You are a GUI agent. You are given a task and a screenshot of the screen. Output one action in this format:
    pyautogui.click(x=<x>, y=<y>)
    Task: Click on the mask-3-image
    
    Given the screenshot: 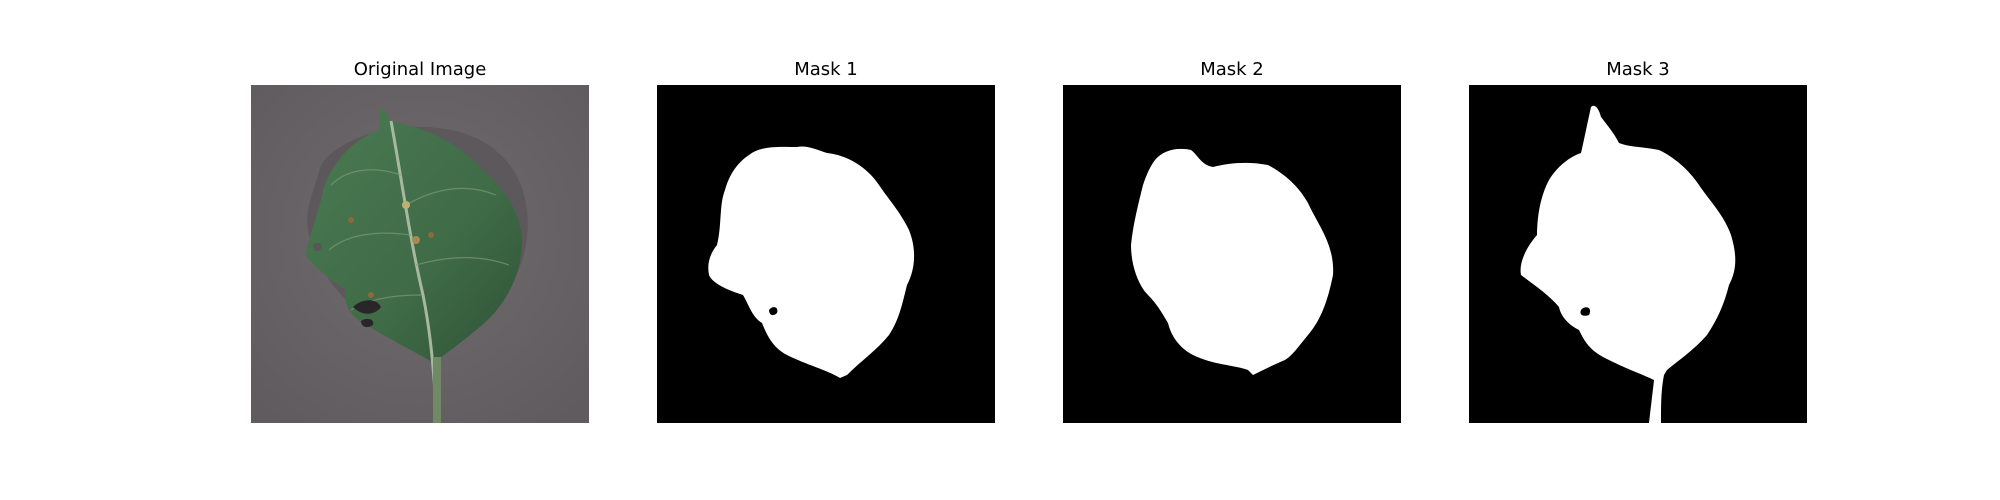 What is the action you would take?
    pyautogui.click(x=1638, y=254)
    